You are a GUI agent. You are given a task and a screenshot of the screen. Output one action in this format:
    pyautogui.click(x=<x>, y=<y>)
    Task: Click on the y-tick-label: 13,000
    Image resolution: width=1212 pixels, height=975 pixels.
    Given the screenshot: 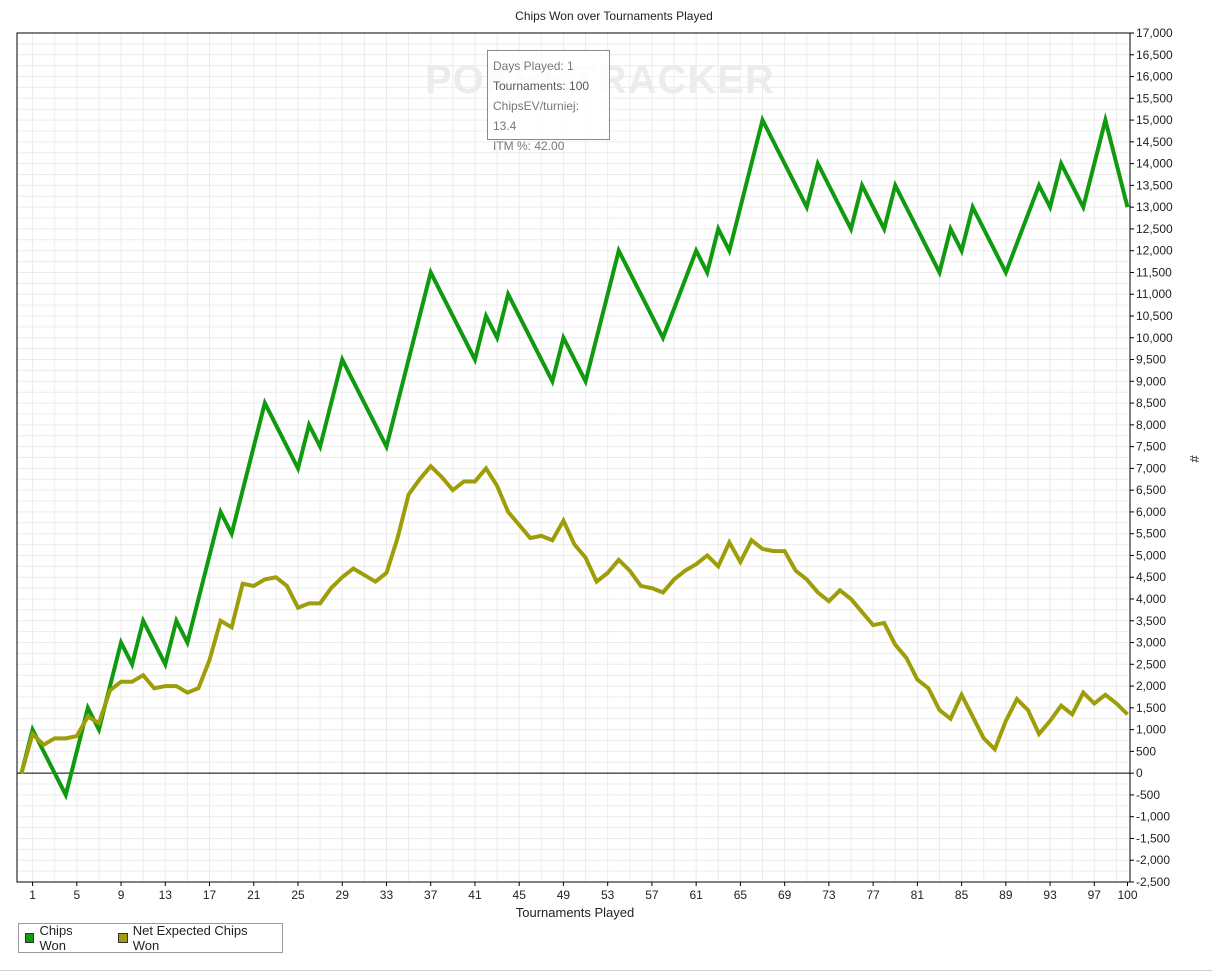 What is the action you would take?
    pyautogui.click(x=1154, y=207)
    